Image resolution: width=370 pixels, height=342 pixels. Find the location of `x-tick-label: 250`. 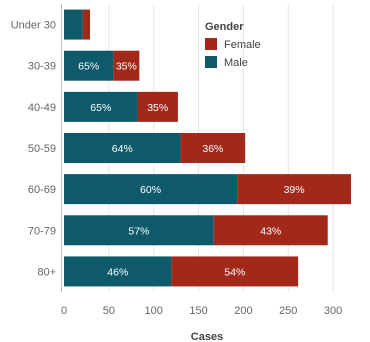

x-tick-label: 250 is located at coordinates (288, 311).